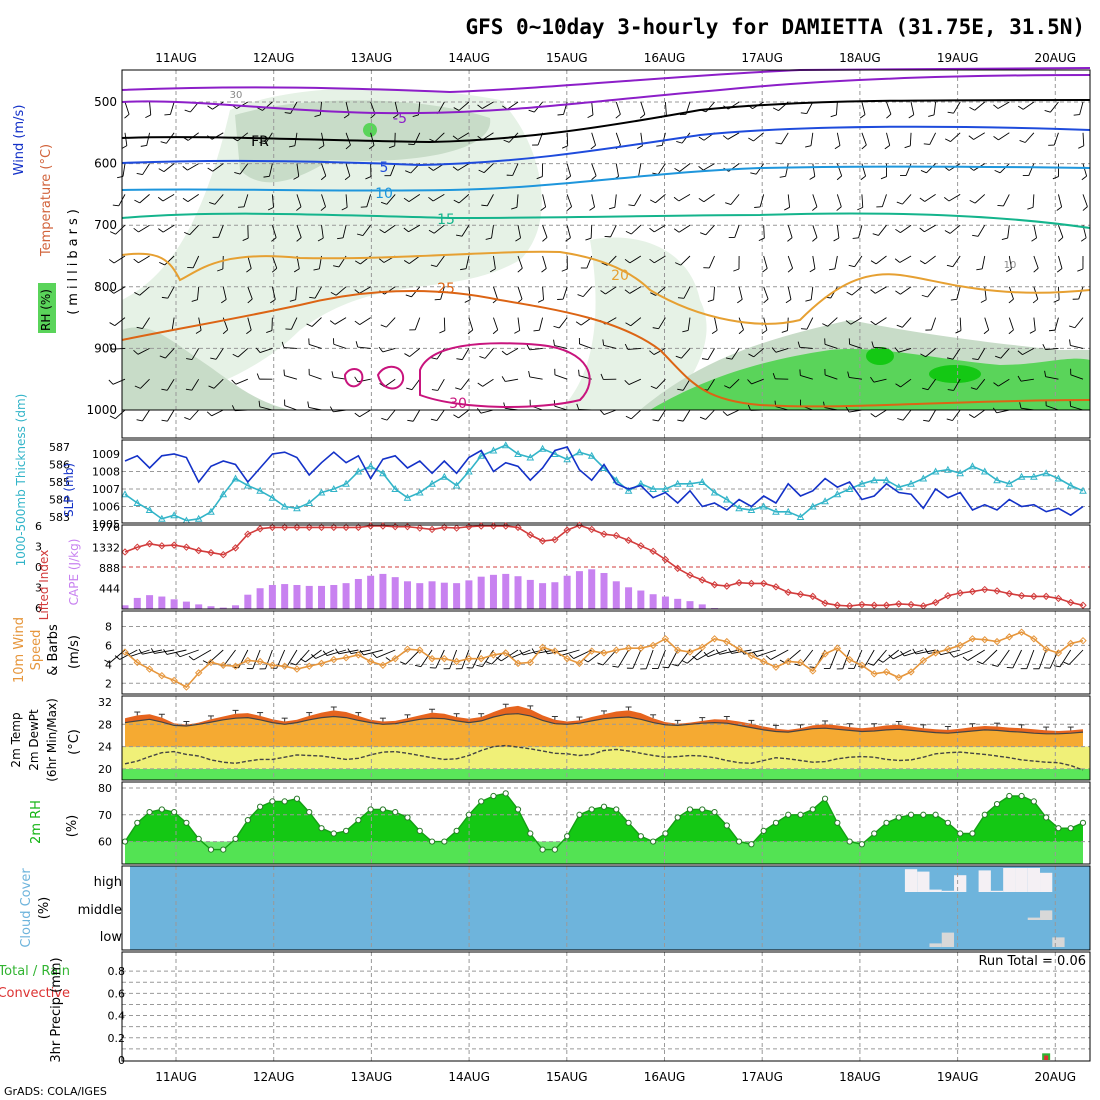 This screenshot has width=1100, height=1100. I want to click on cloud-high-bar, so click(935, 890).